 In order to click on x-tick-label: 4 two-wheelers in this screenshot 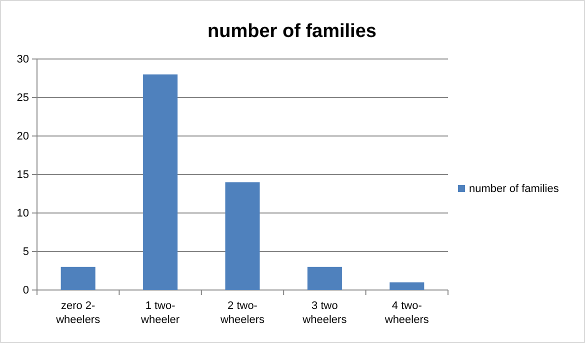, I will do `click(407, 313)`.